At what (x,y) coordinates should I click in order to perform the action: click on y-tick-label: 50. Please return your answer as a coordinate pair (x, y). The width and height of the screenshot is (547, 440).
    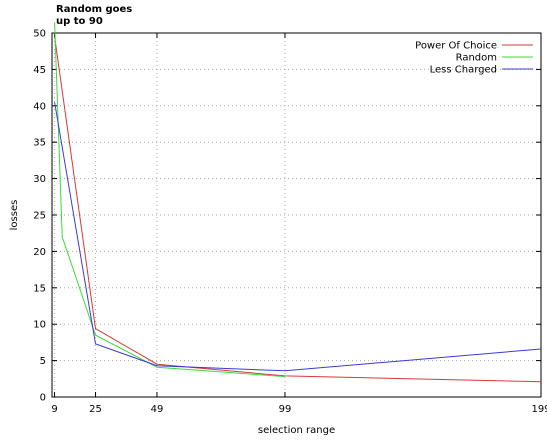
    Looking at the image, I should click on (39, 34).